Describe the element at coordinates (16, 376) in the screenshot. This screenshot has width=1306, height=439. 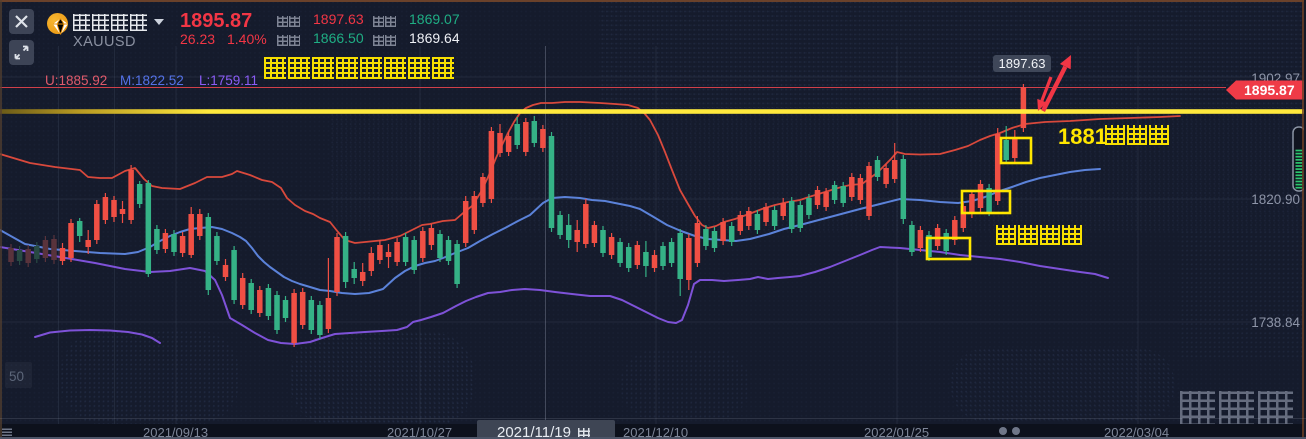
I see `svg-text: 50` at that location.